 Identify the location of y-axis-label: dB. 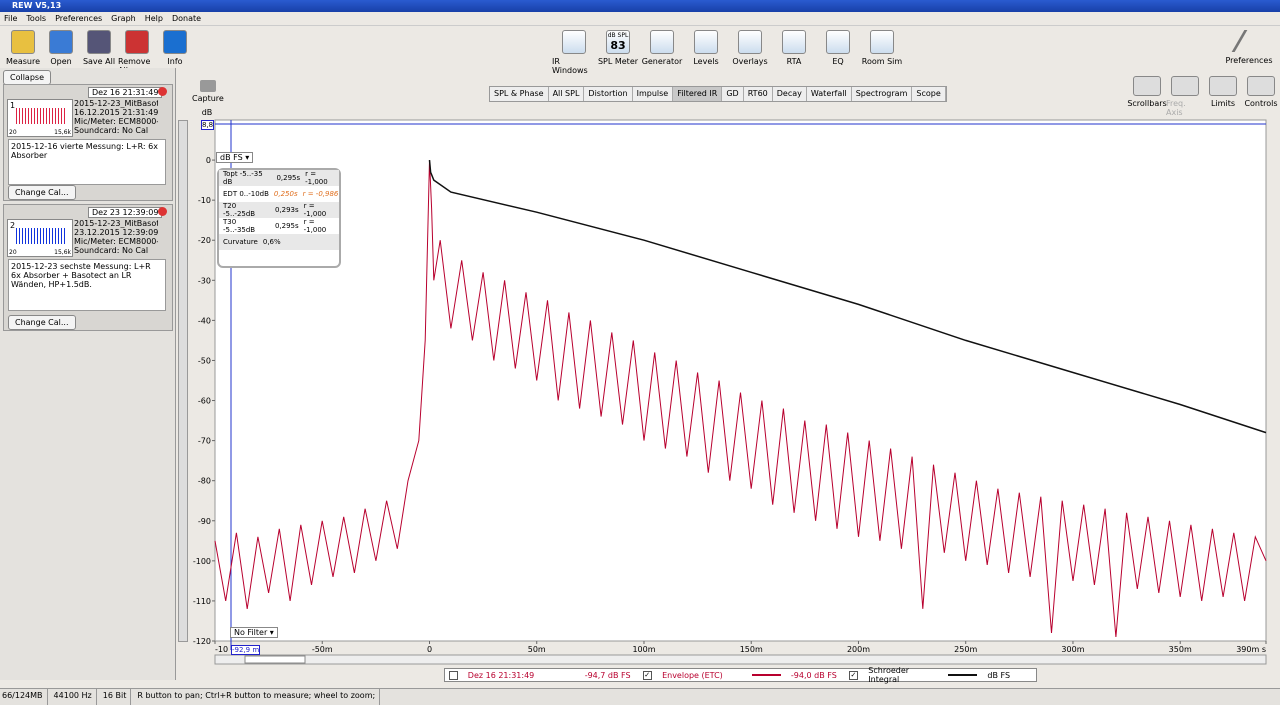
(207, 112).